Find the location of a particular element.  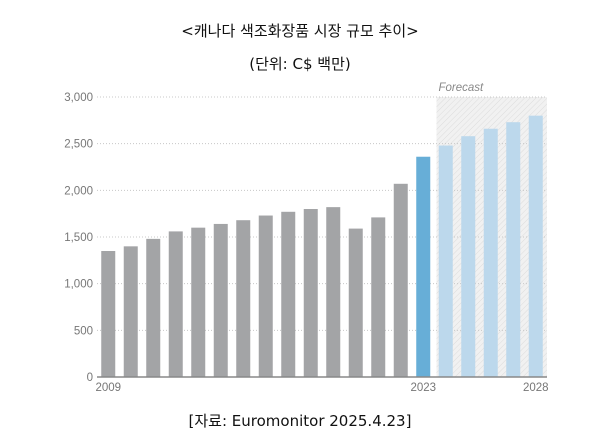

y-tick-label: 0 is located at coordinates (90, 378).